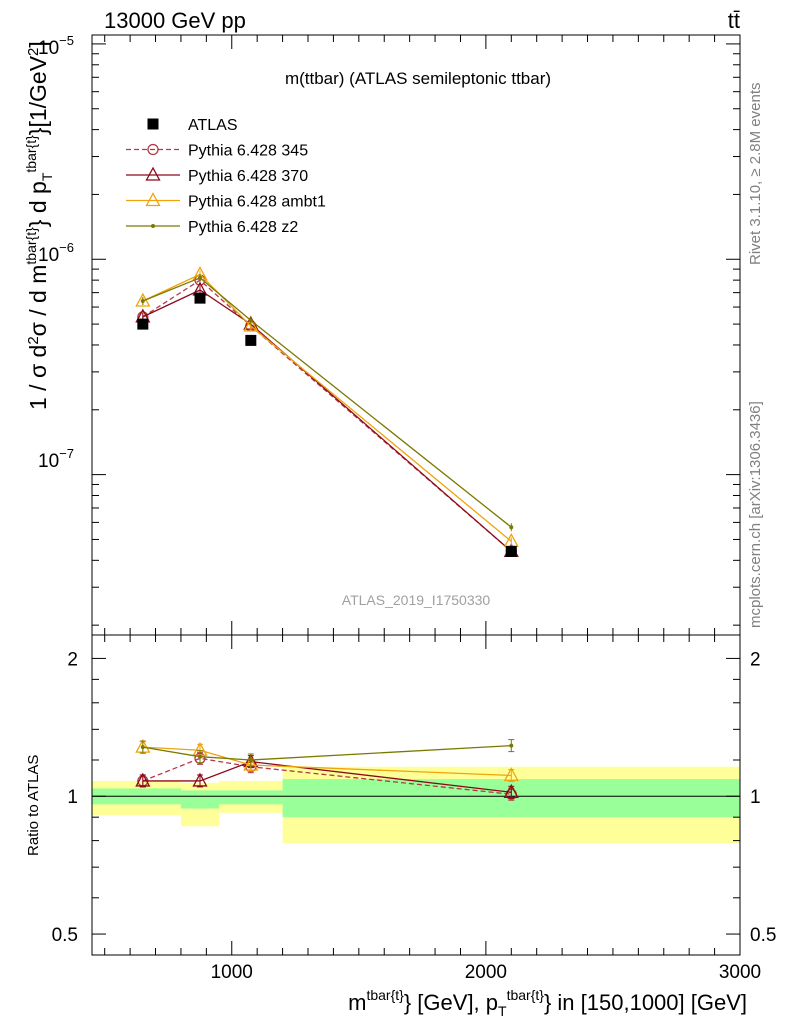 The image size is (786, 1024). What do you see at coordinates (327, 402) in the screenshot?
I see `main-line-pythia-6-428-z2` at bounding box center [327, 402].